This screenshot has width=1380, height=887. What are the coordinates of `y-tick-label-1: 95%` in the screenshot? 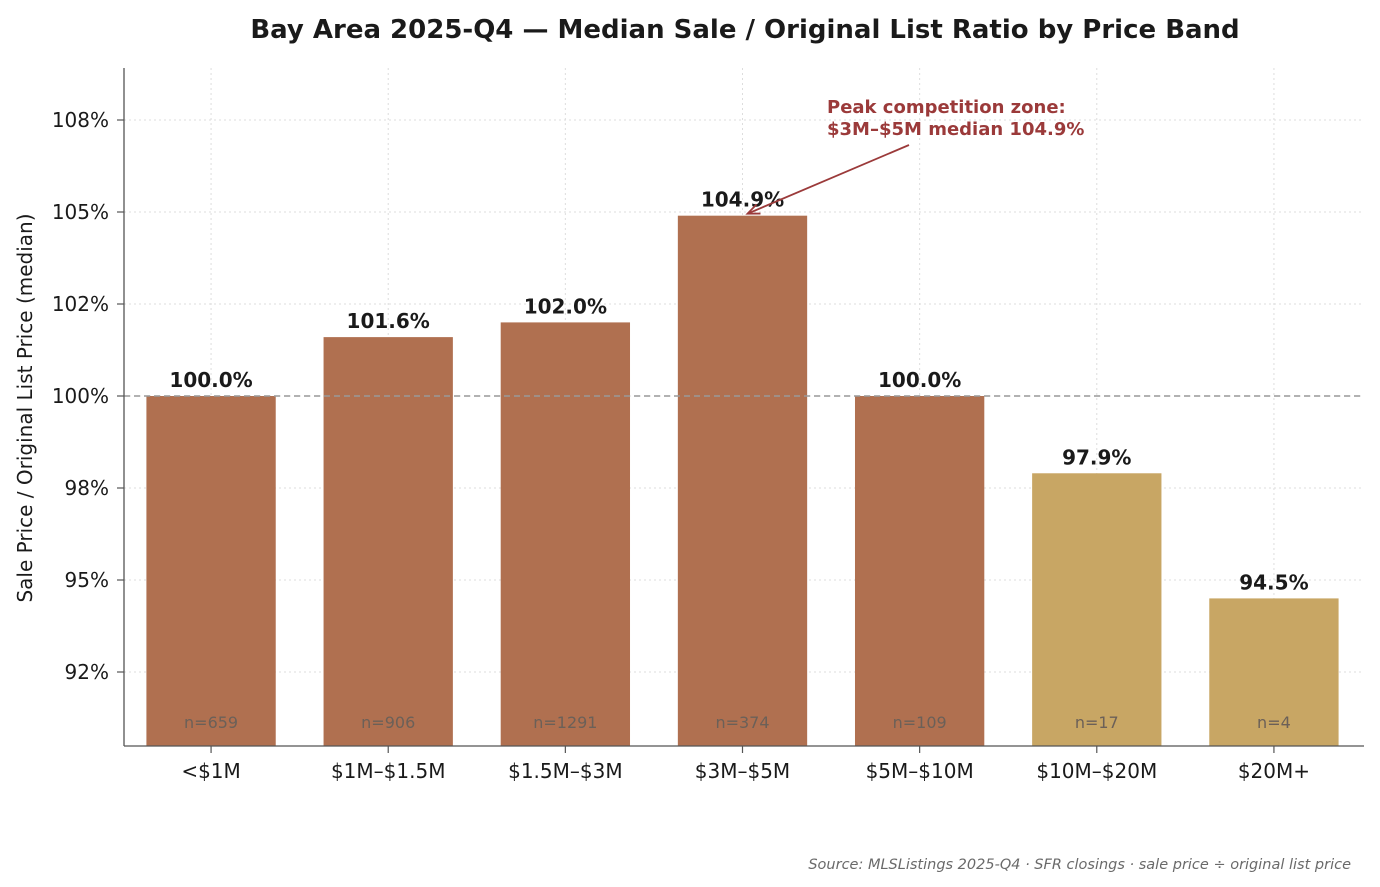 It's located at (87, 580).